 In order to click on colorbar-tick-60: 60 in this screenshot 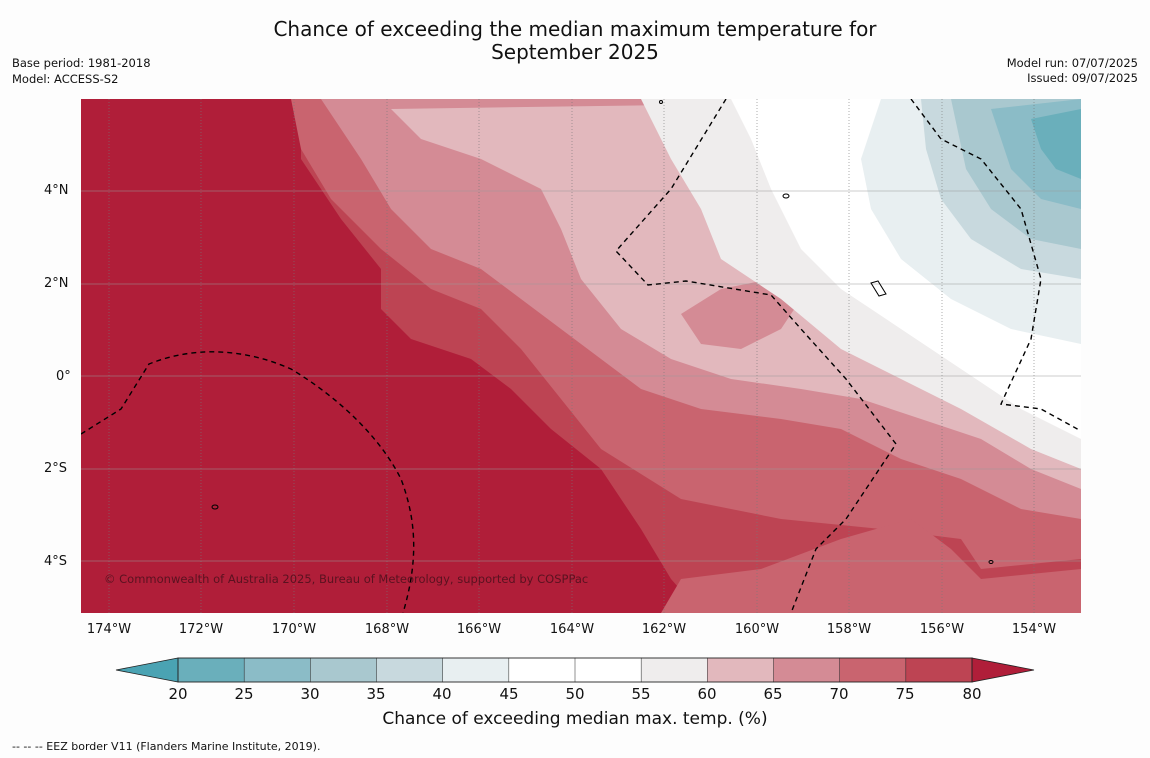, I will do `click(707, 694)`.